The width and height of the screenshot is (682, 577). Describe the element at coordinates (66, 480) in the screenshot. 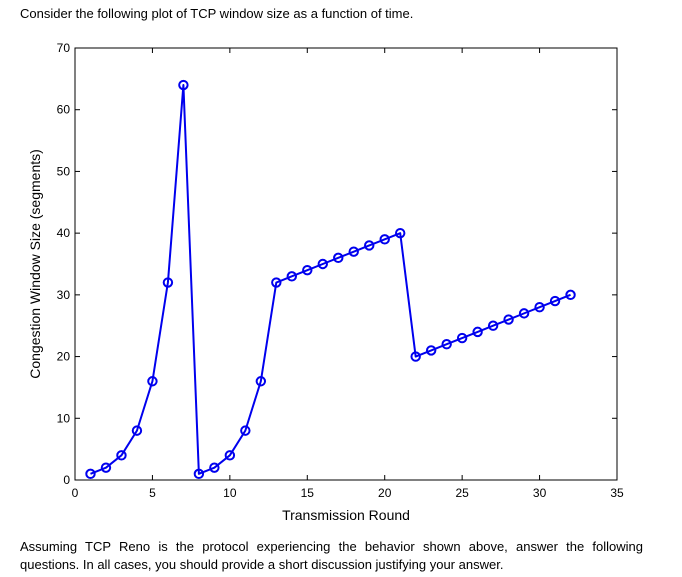

I see `y-tick-label: 0` at that location.